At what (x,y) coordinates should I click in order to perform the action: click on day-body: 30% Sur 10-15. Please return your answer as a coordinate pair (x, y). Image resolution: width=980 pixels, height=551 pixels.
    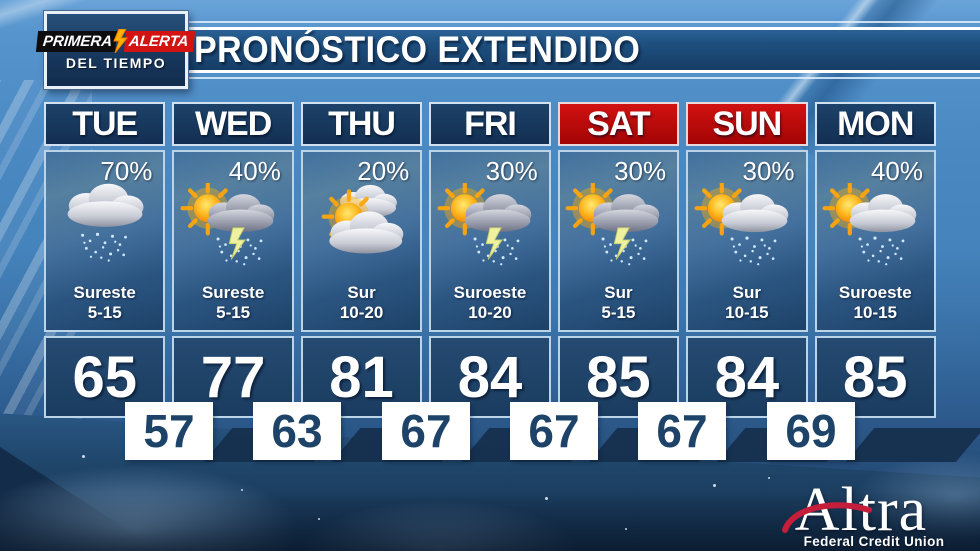
    Looking at the image, I should click on (747, 241).